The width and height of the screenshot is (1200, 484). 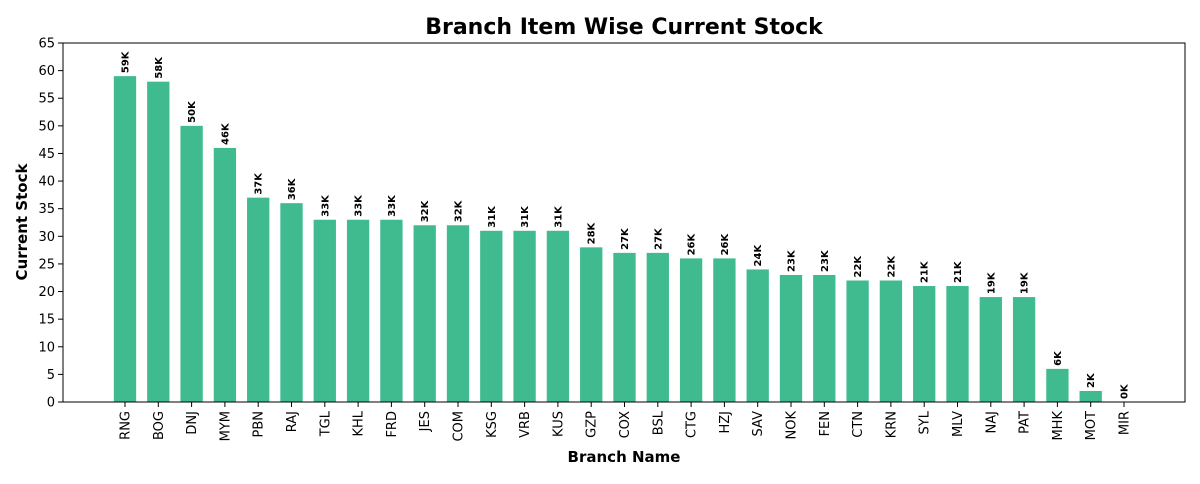 What do you see at coordinates (1125, 391) in the screenshot?
I see `data-label-mir: 0K` at bounding box center [1125, 391].